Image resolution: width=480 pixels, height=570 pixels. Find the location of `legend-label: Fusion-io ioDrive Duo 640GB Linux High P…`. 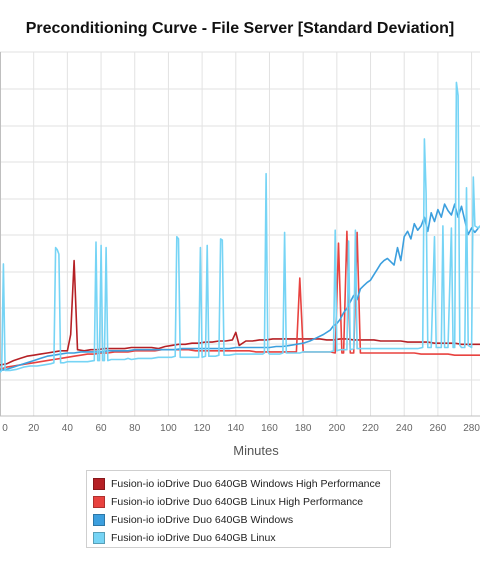

legend-label: Fusion-io ioDrive Duo 640GB Linux High P… is located at coordinates (237, 502).